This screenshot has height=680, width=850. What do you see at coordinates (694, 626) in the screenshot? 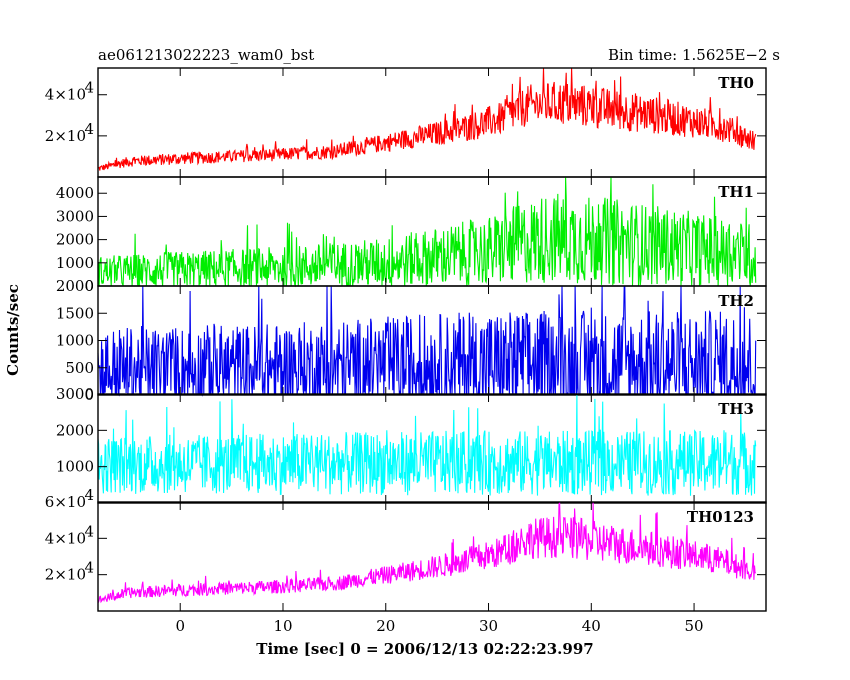
I see `x-tick-label: 50` at bounding box center [694, 626].